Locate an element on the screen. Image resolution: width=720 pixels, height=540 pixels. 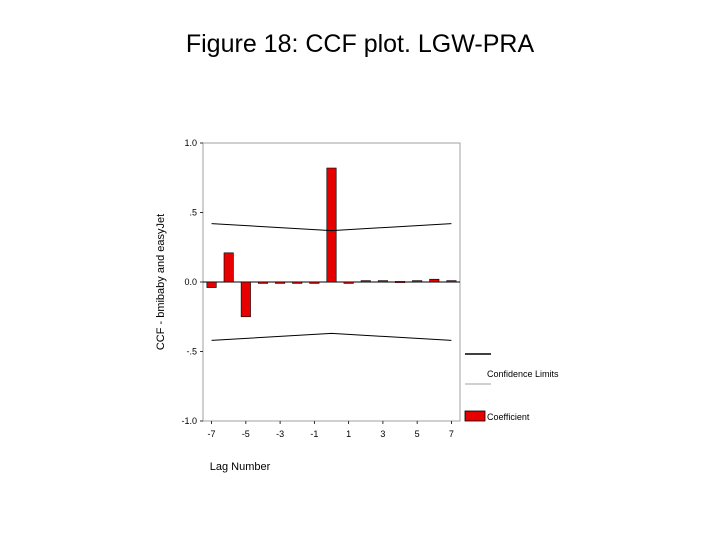
x-tick-label: 3 is located at coordinates (382, 434).